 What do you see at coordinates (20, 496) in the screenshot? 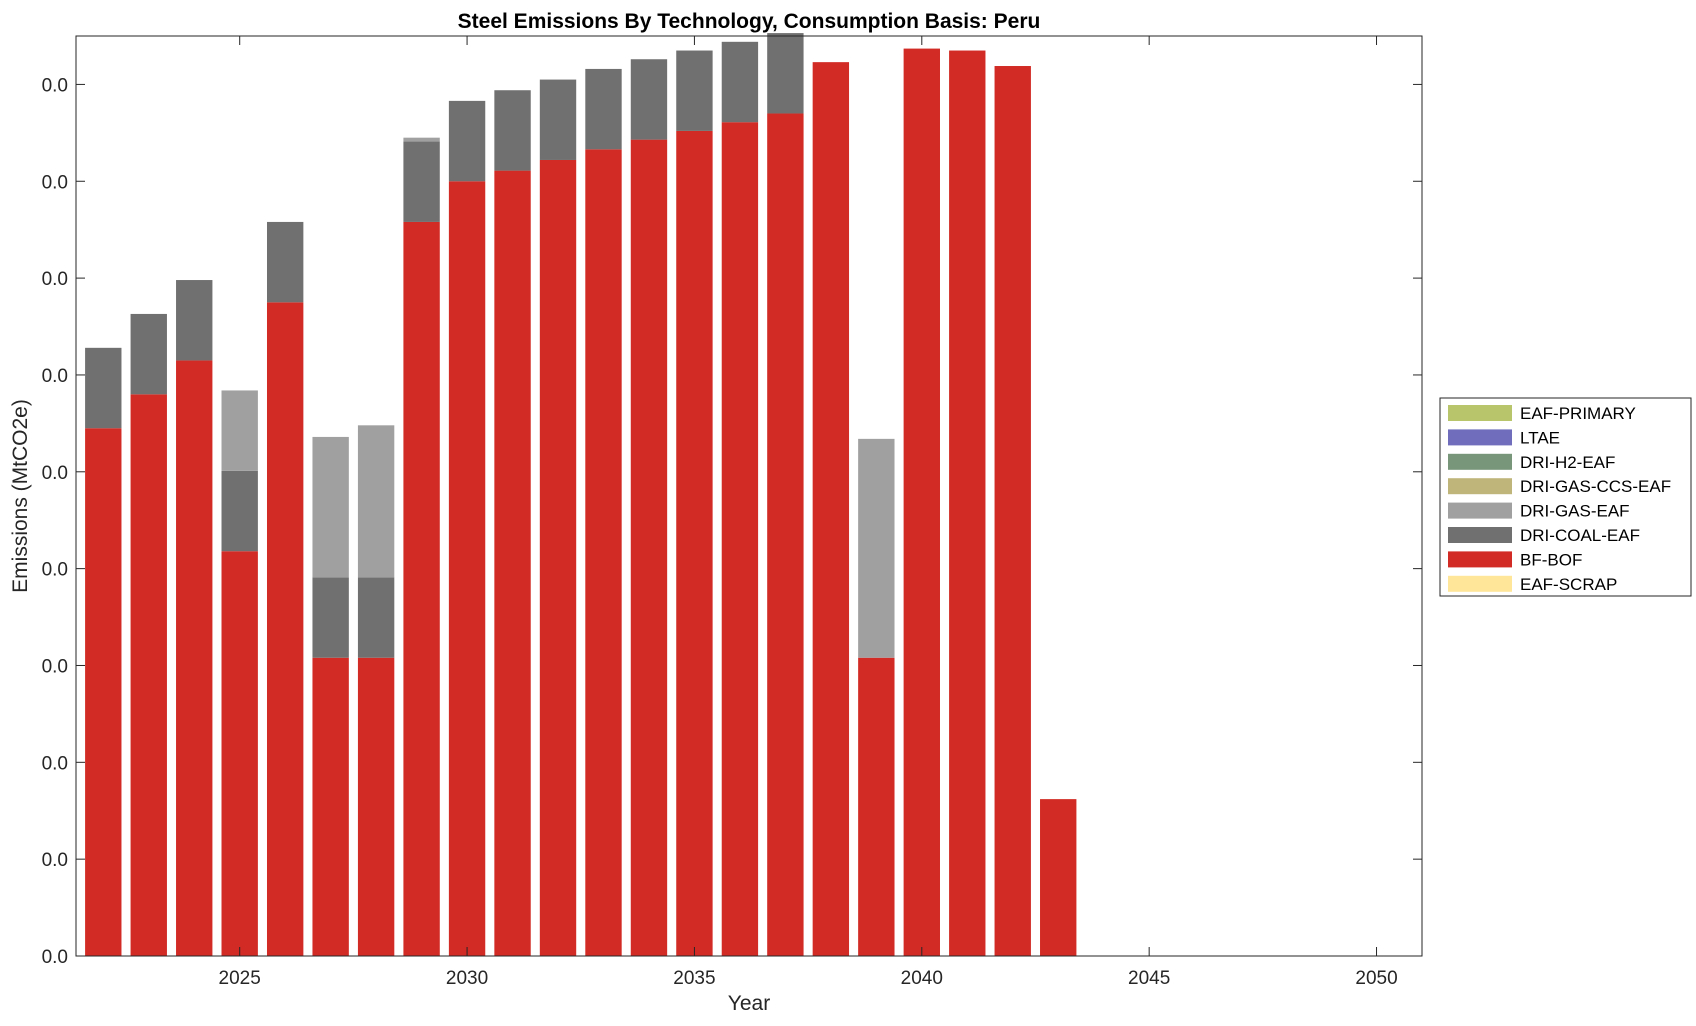
I see `y-axis-label: Emissions (MtCO2e)` at bounding box center [20, 496].